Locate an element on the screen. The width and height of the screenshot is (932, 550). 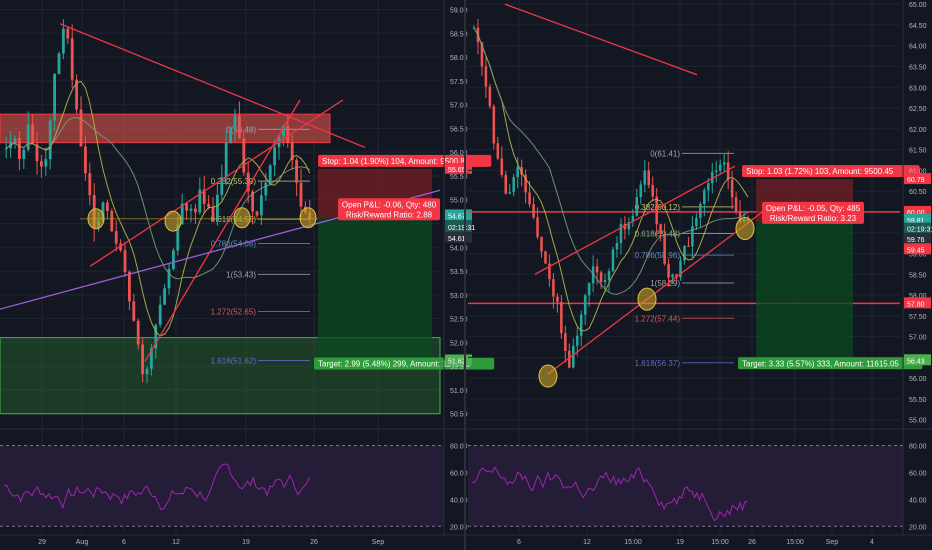
price-badge-text: 56.43 is located at coordinates (916, 361).